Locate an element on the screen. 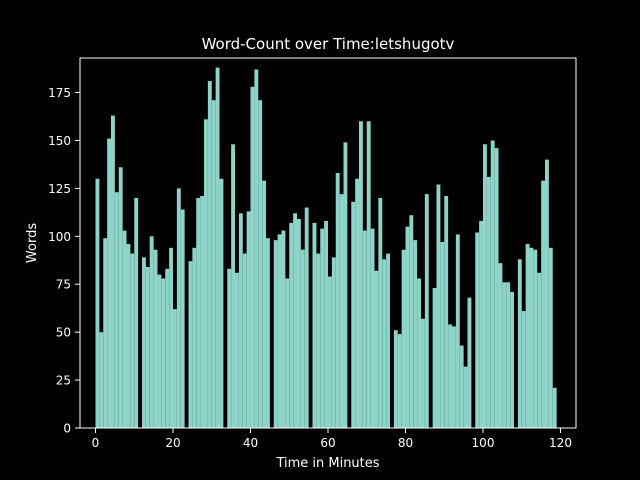 Image resolution: width=640 pixels, height=480 pixels. x-tick-label: 0 is located at coordinates (96, 443).